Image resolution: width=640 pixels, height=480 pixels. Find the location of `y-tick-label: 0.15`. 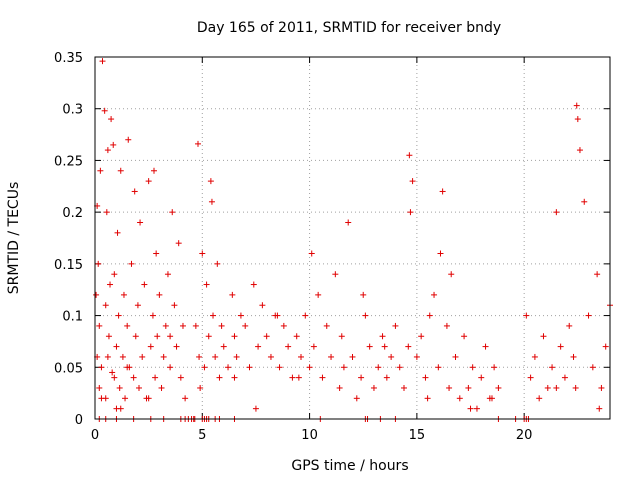

y-tick-label: 0.15 is located at coordinates (68, 265).